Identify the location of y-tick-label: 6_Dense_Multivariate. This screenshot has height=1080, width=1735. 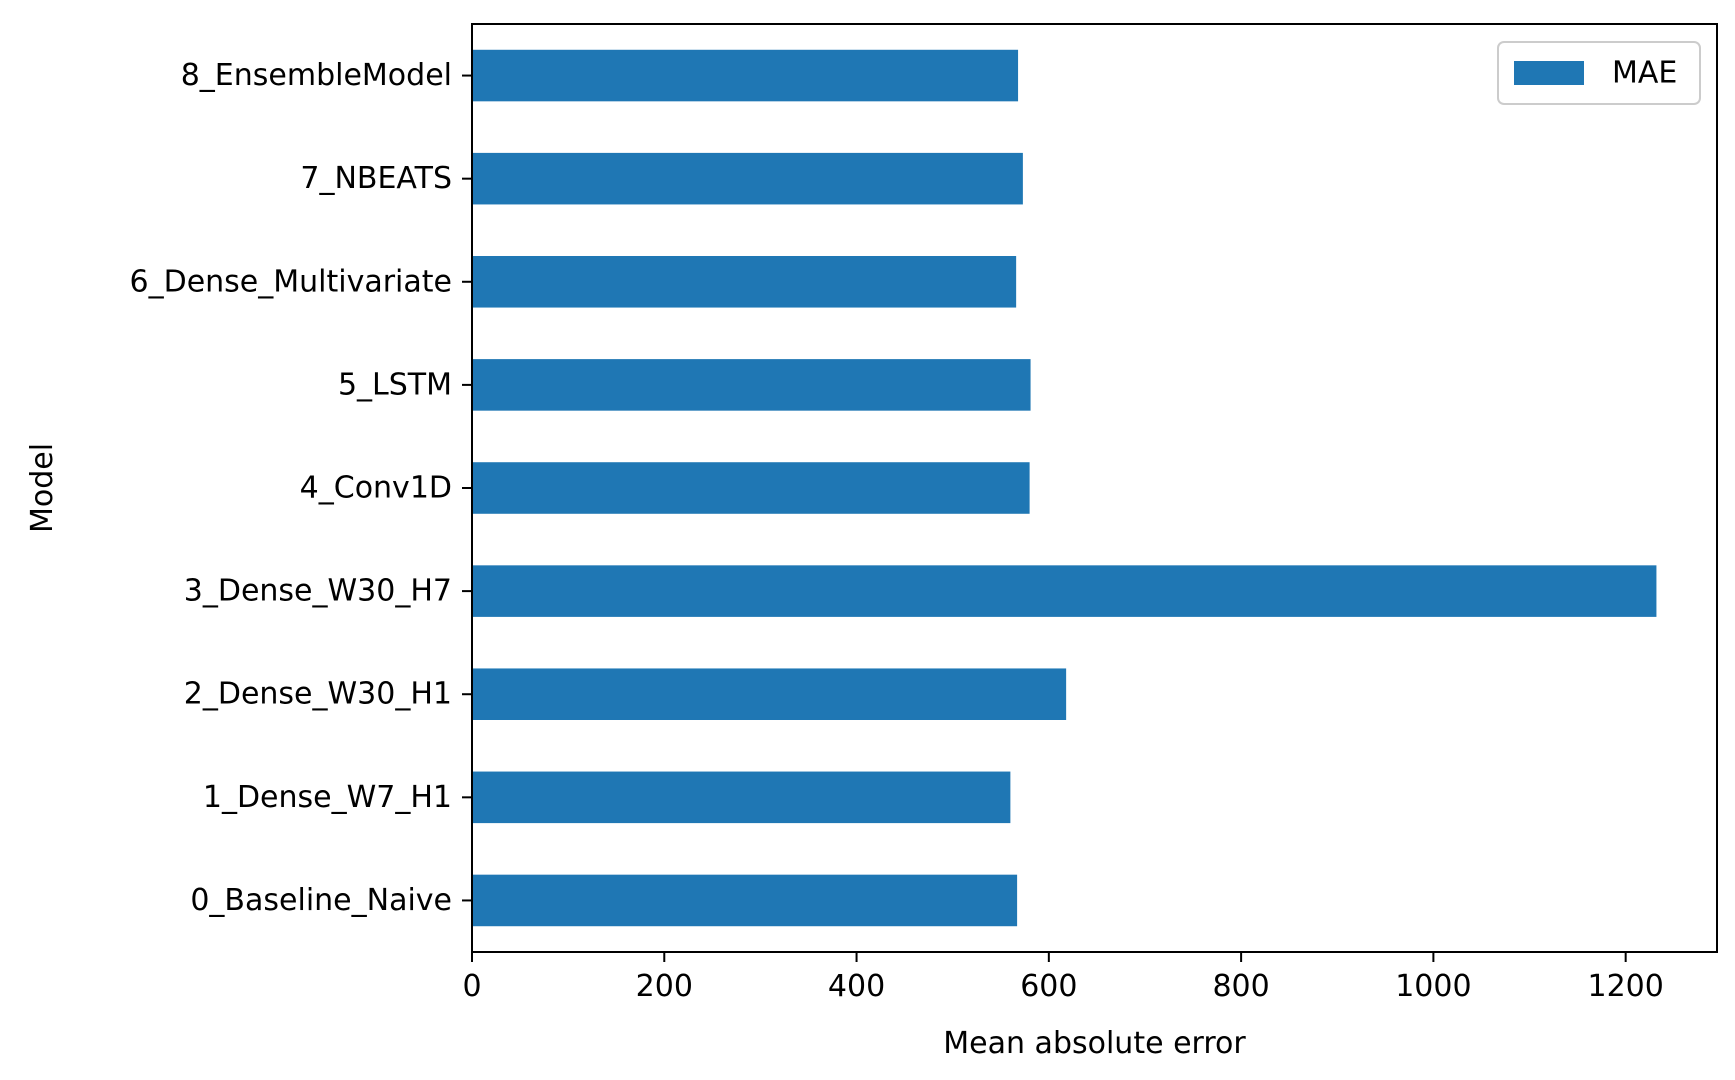
(291, 281).